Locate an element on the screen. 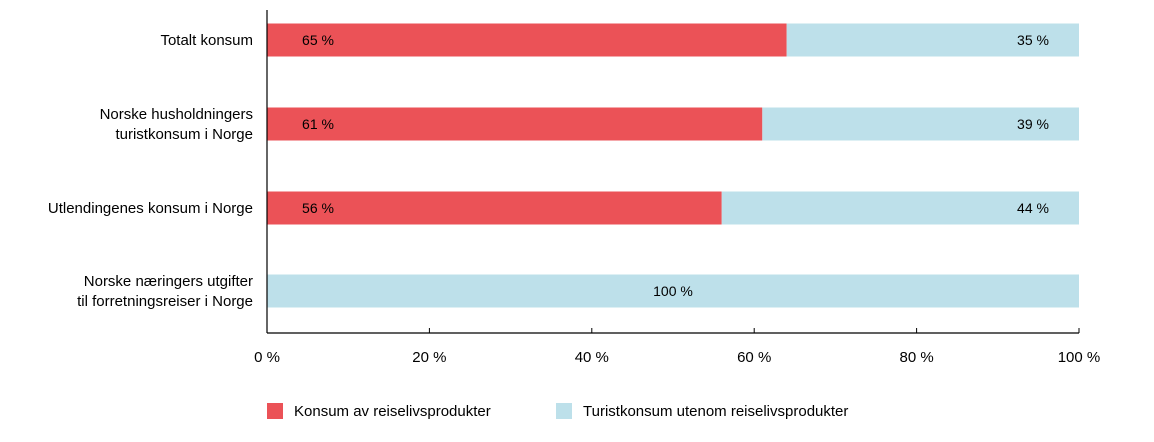 The width and height of the screenshot is (1154, 442). x-tick-label-0: 0 % is located at coordinates (267, 357).